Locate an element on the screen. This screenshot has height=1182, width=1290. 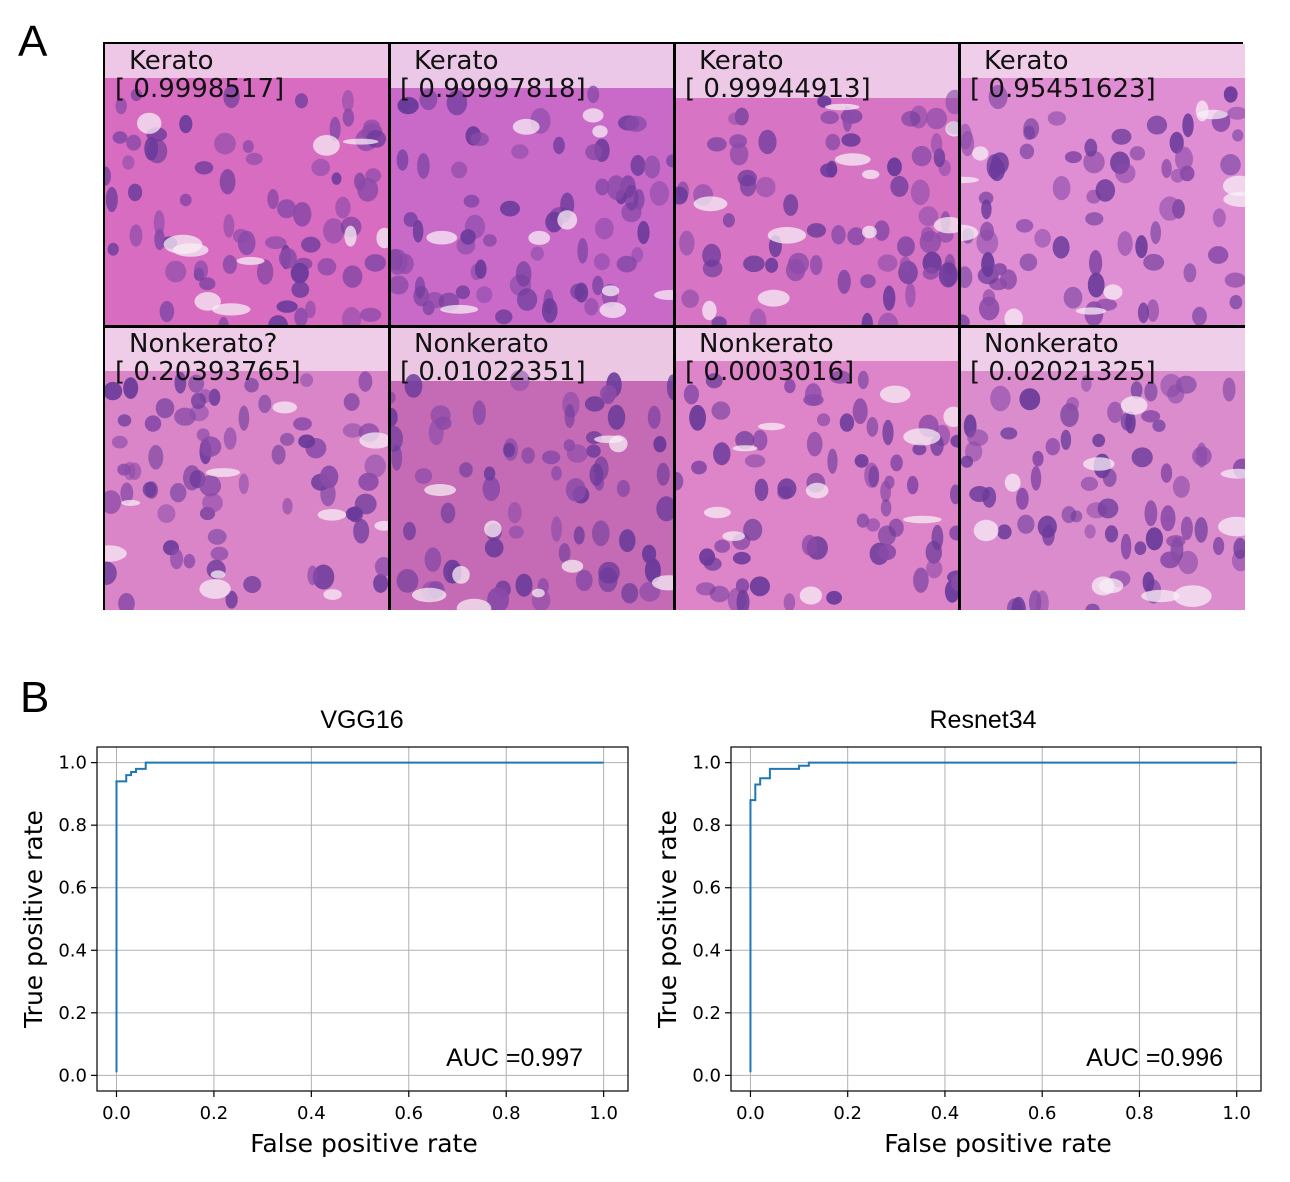
tile-score: [ 0.0003016] is located at coordinates (770, 371).